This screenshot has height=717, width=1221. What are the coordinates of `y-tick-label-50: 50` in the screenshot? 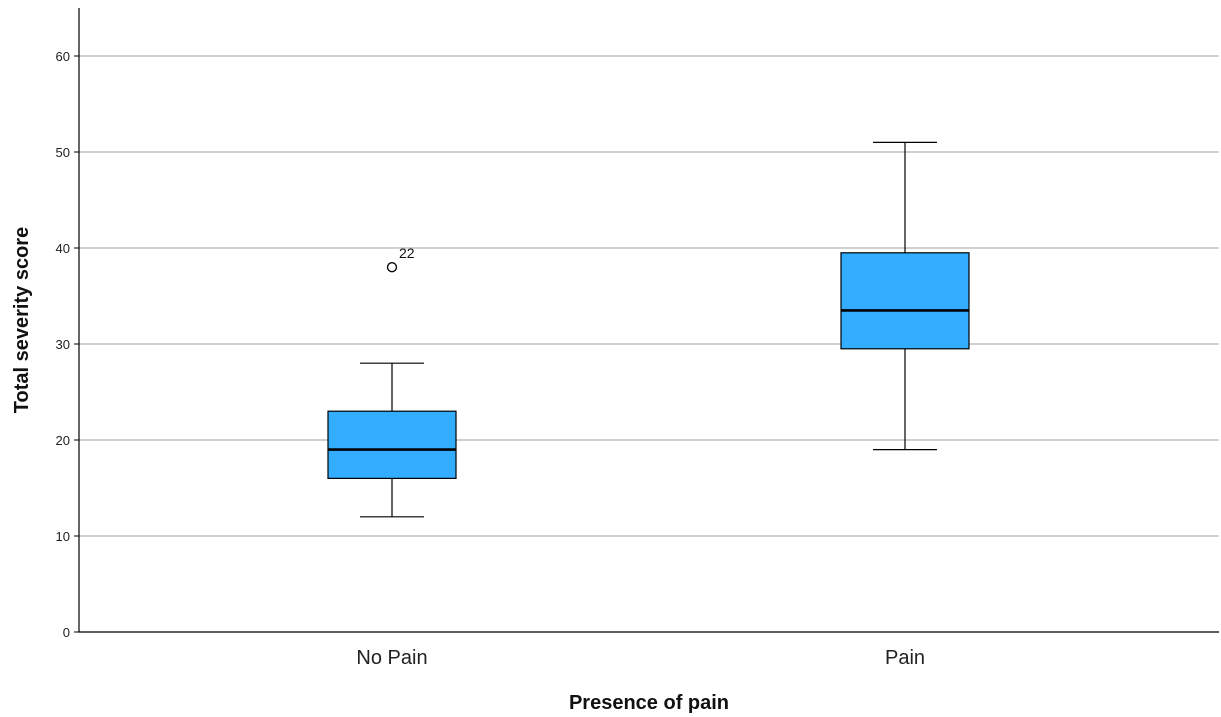 It's located at (63, 152).